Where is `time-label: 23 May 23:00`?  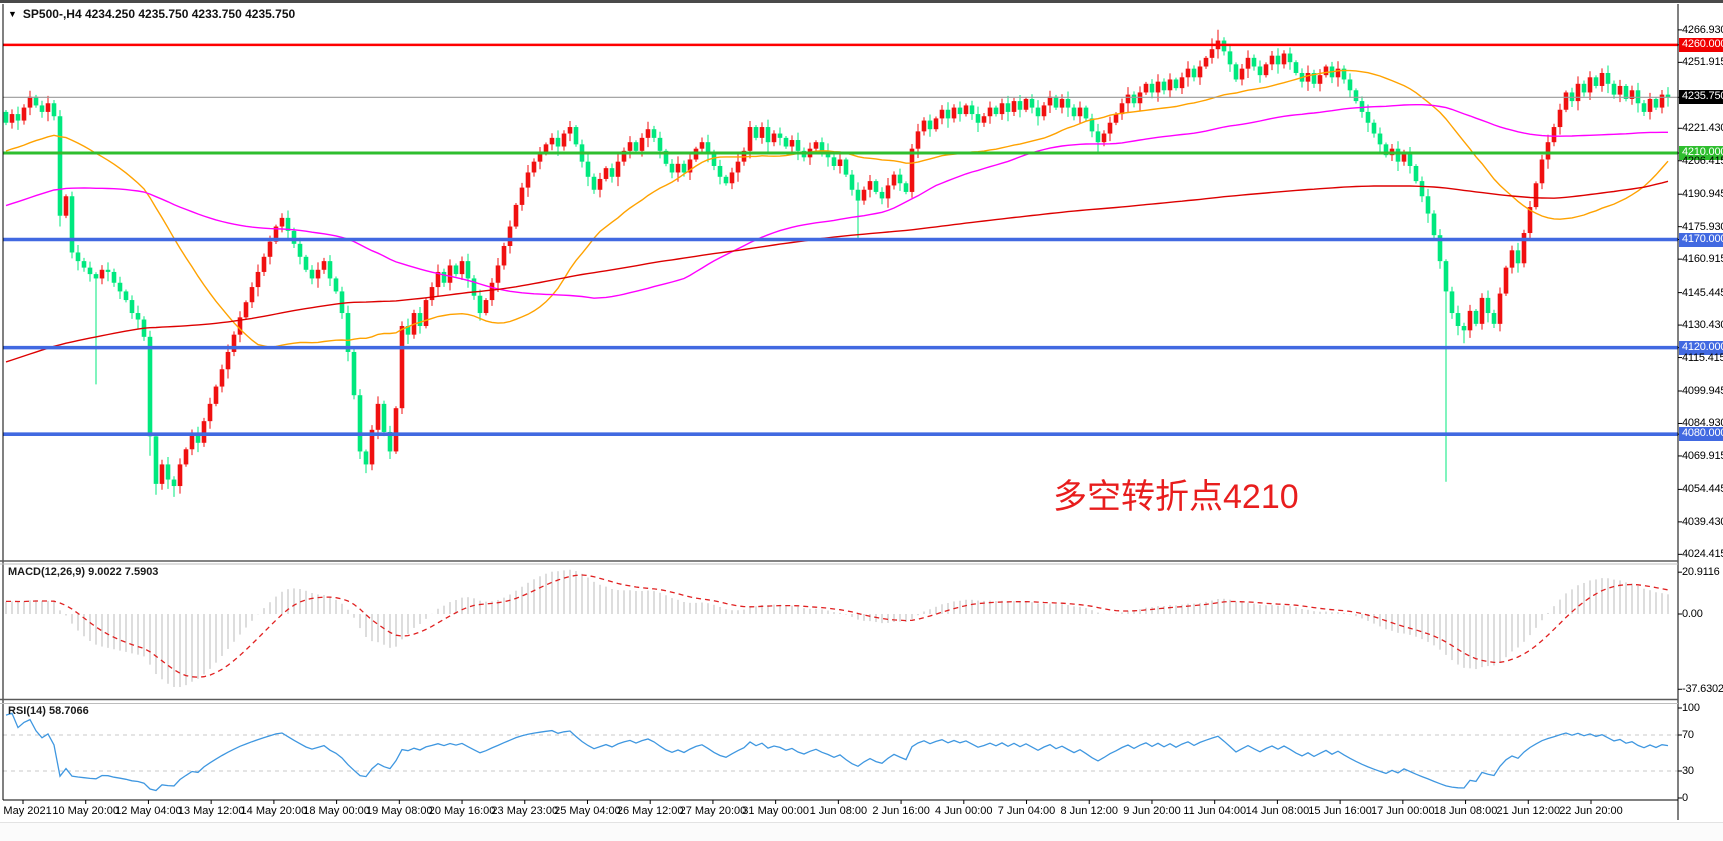
time-label: 23 May 23:00 is located at coordinates (525, 811).